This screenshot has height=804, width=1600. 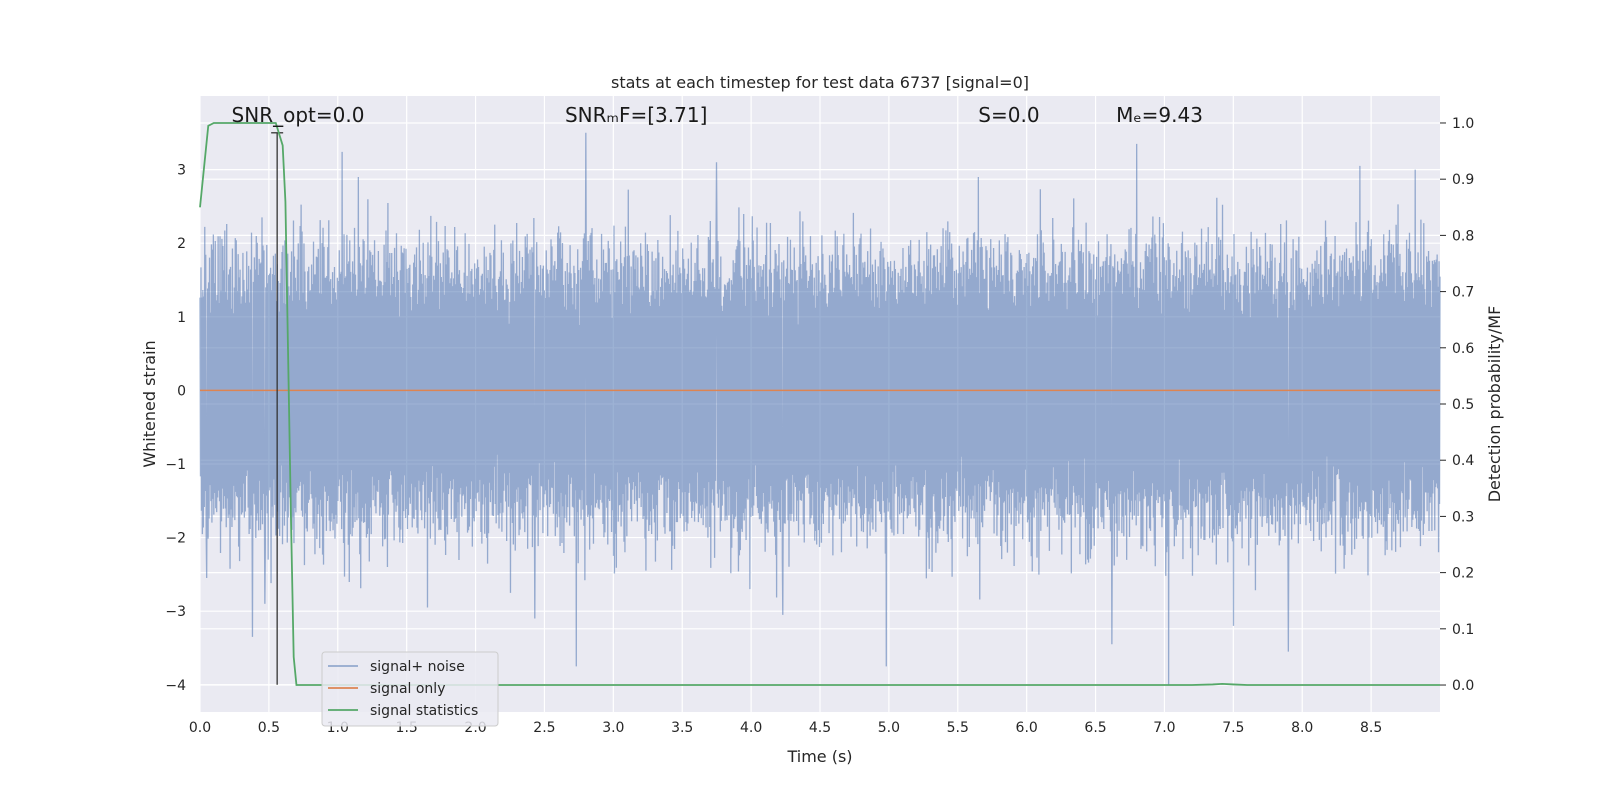 What do you see at coordinates (424, 711) in the screenshot?
I see `legend-label: signal statistics` at bounding box center [424, 711].